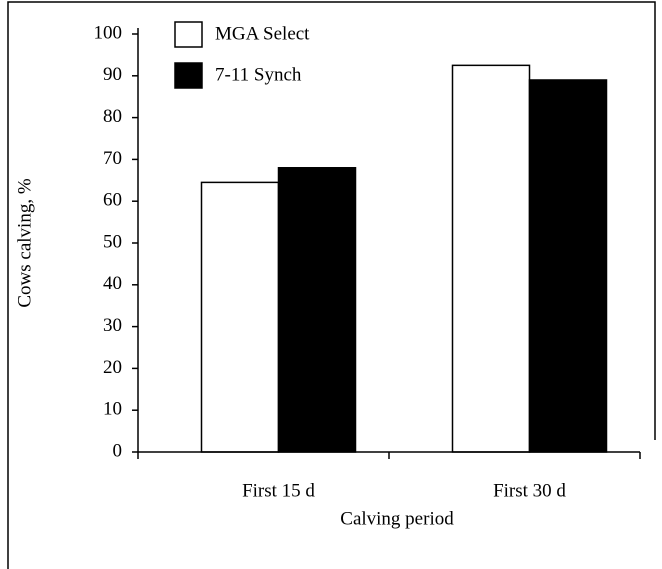  Describe the element at coordinates (278, 490) in the screenshot. I see `x-tick-label: First 15 d` at that location.